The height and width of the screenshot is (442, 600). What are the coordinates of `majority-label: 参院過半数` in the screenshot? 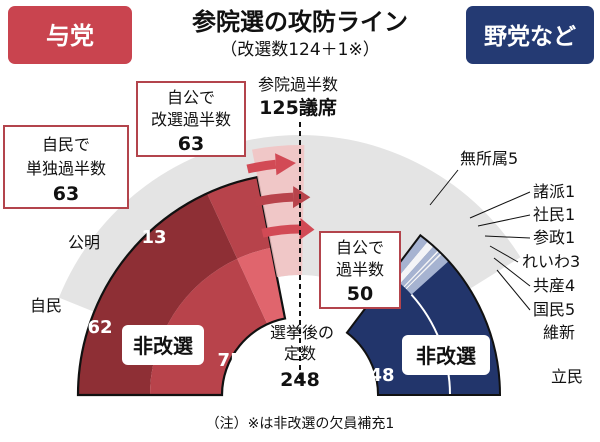 It's located at (298, 84).